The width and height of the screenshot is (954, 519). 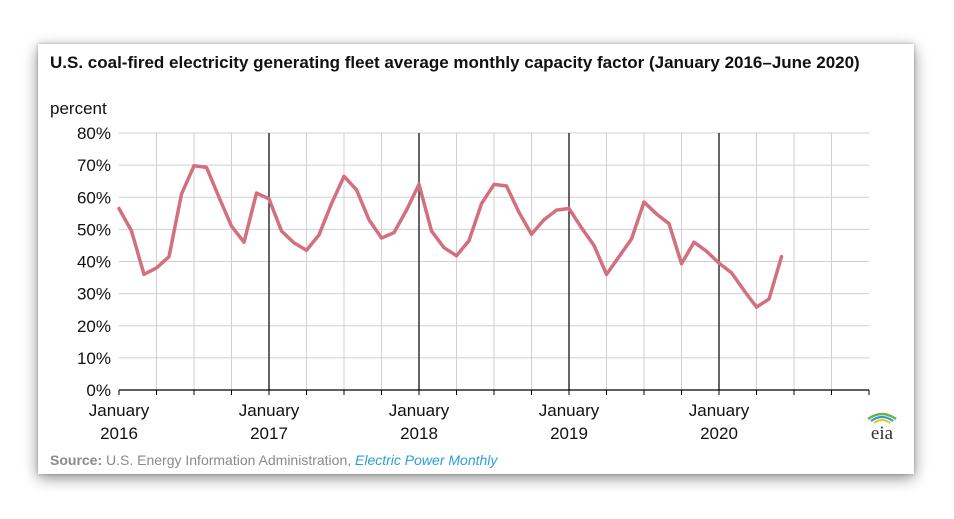 What do you see at coordinates (94, 326) in the screenshot?
I see `y-tick-label: 20%` at bounding box center [94, 326].